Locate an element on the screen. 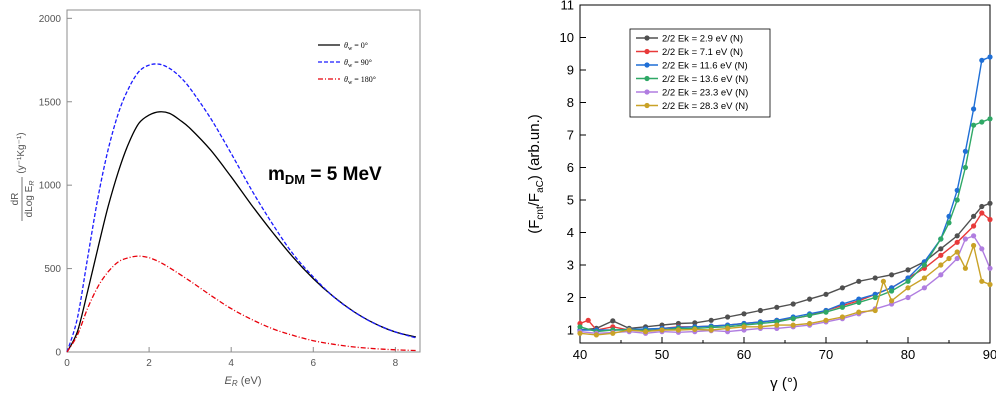  left-x-tick-label: 2 is located at coordinates (149, 363).